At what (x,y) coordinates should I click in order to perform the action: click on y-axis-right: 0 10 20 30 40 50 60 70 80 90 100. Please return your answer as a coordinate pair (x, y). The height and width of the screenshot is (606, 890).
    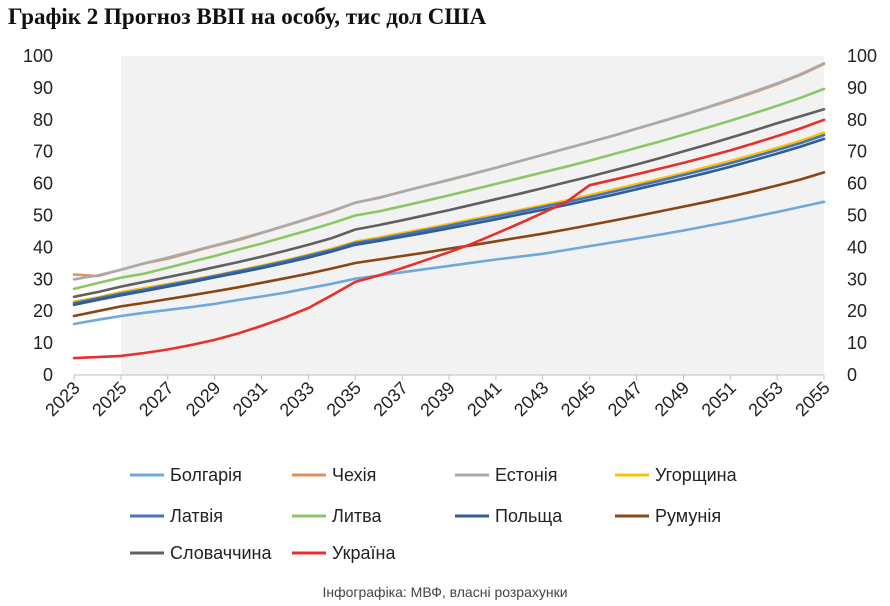
    Looking at the image, I should click on (862, 215).